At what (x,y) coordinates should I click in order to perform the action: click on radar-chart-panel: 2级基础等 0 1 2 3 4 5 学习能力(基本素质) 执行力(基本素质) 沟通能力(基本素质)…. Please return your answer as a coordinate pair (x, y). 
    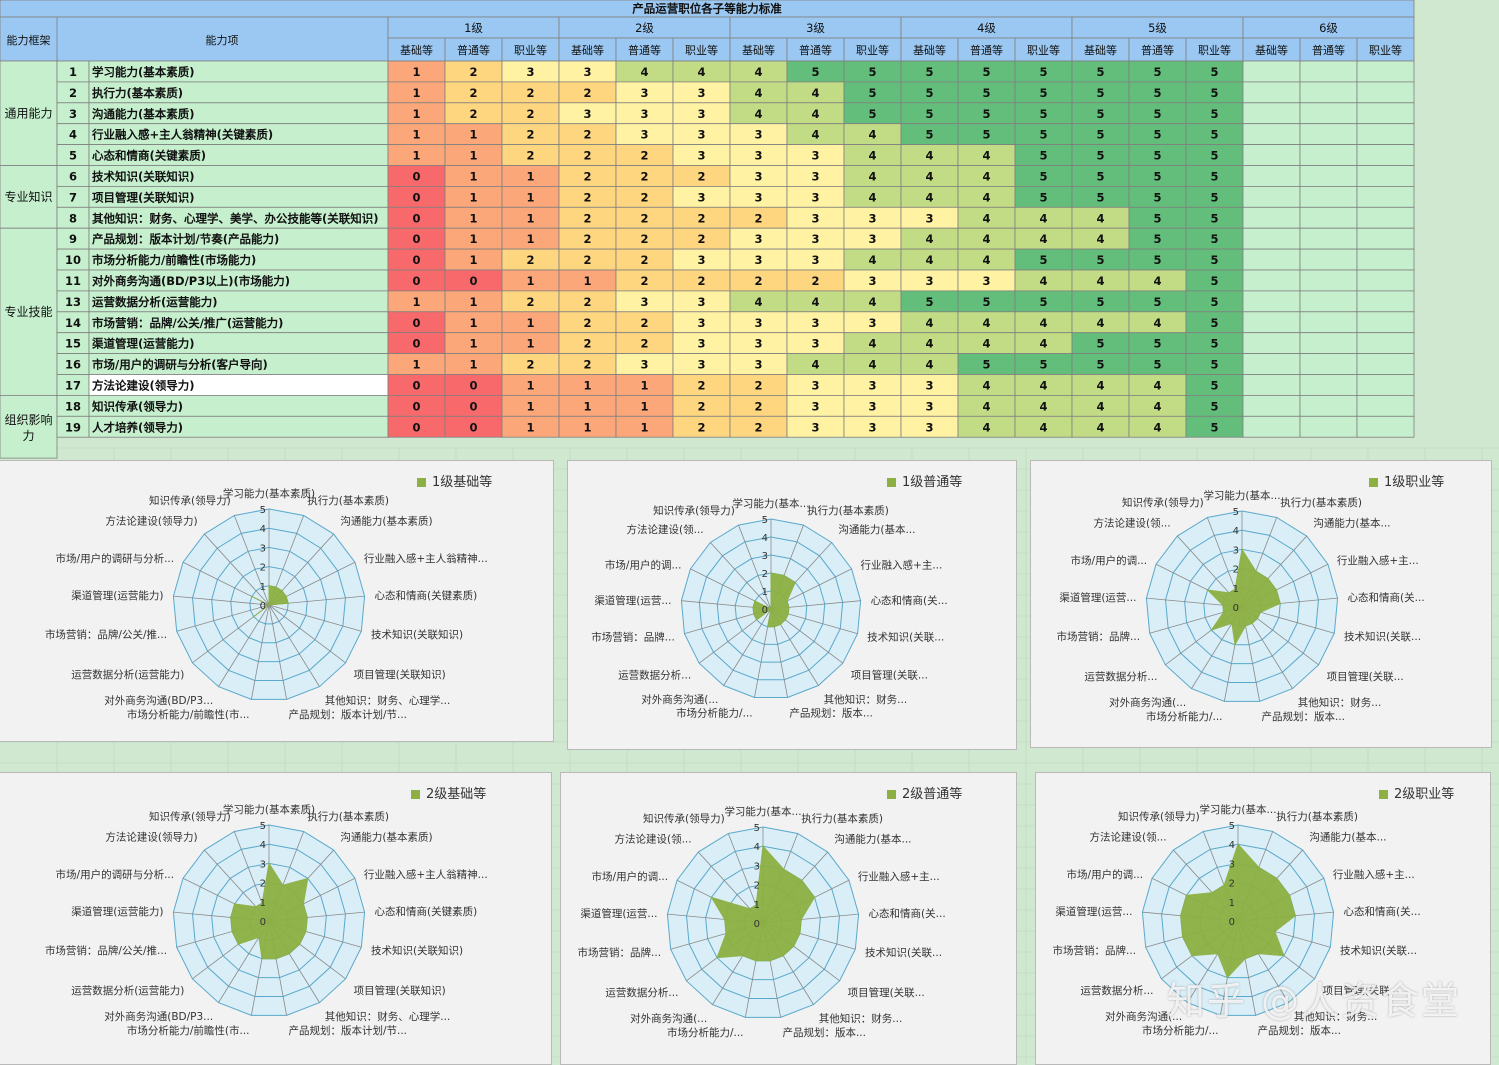
    Looking at the image, I should click on (276, 918).